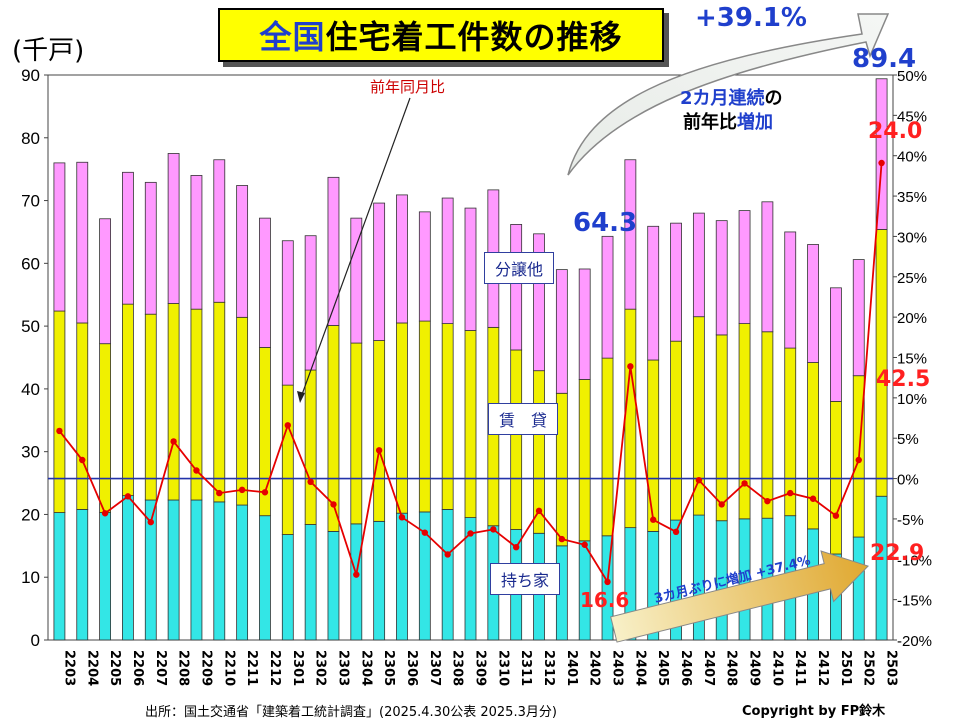 This screenshot has height=720, width=960. What do you see at coordinates (912, 197) in the screenshot?
I see `y-right-tick-35%: 35%` at bounding box center [912, 197].